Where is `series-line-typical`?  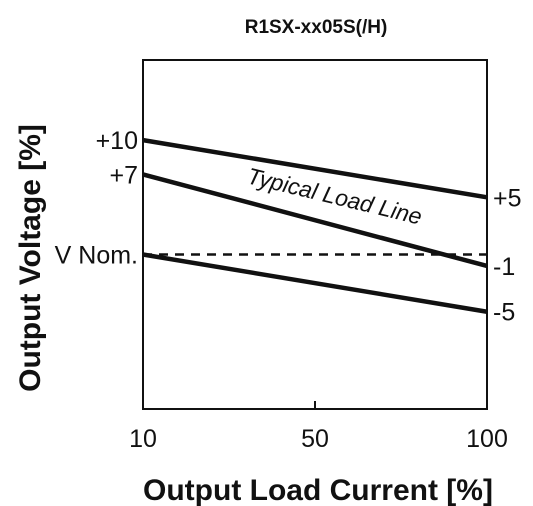
series-line-typical is located at coordinates (315, 220).